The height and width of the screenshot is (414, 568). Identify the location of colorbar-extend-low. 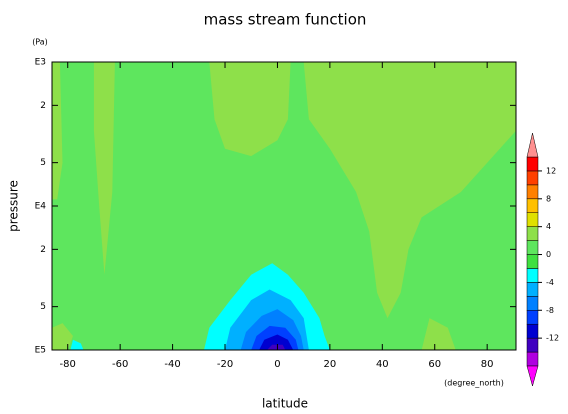
(532, 376).